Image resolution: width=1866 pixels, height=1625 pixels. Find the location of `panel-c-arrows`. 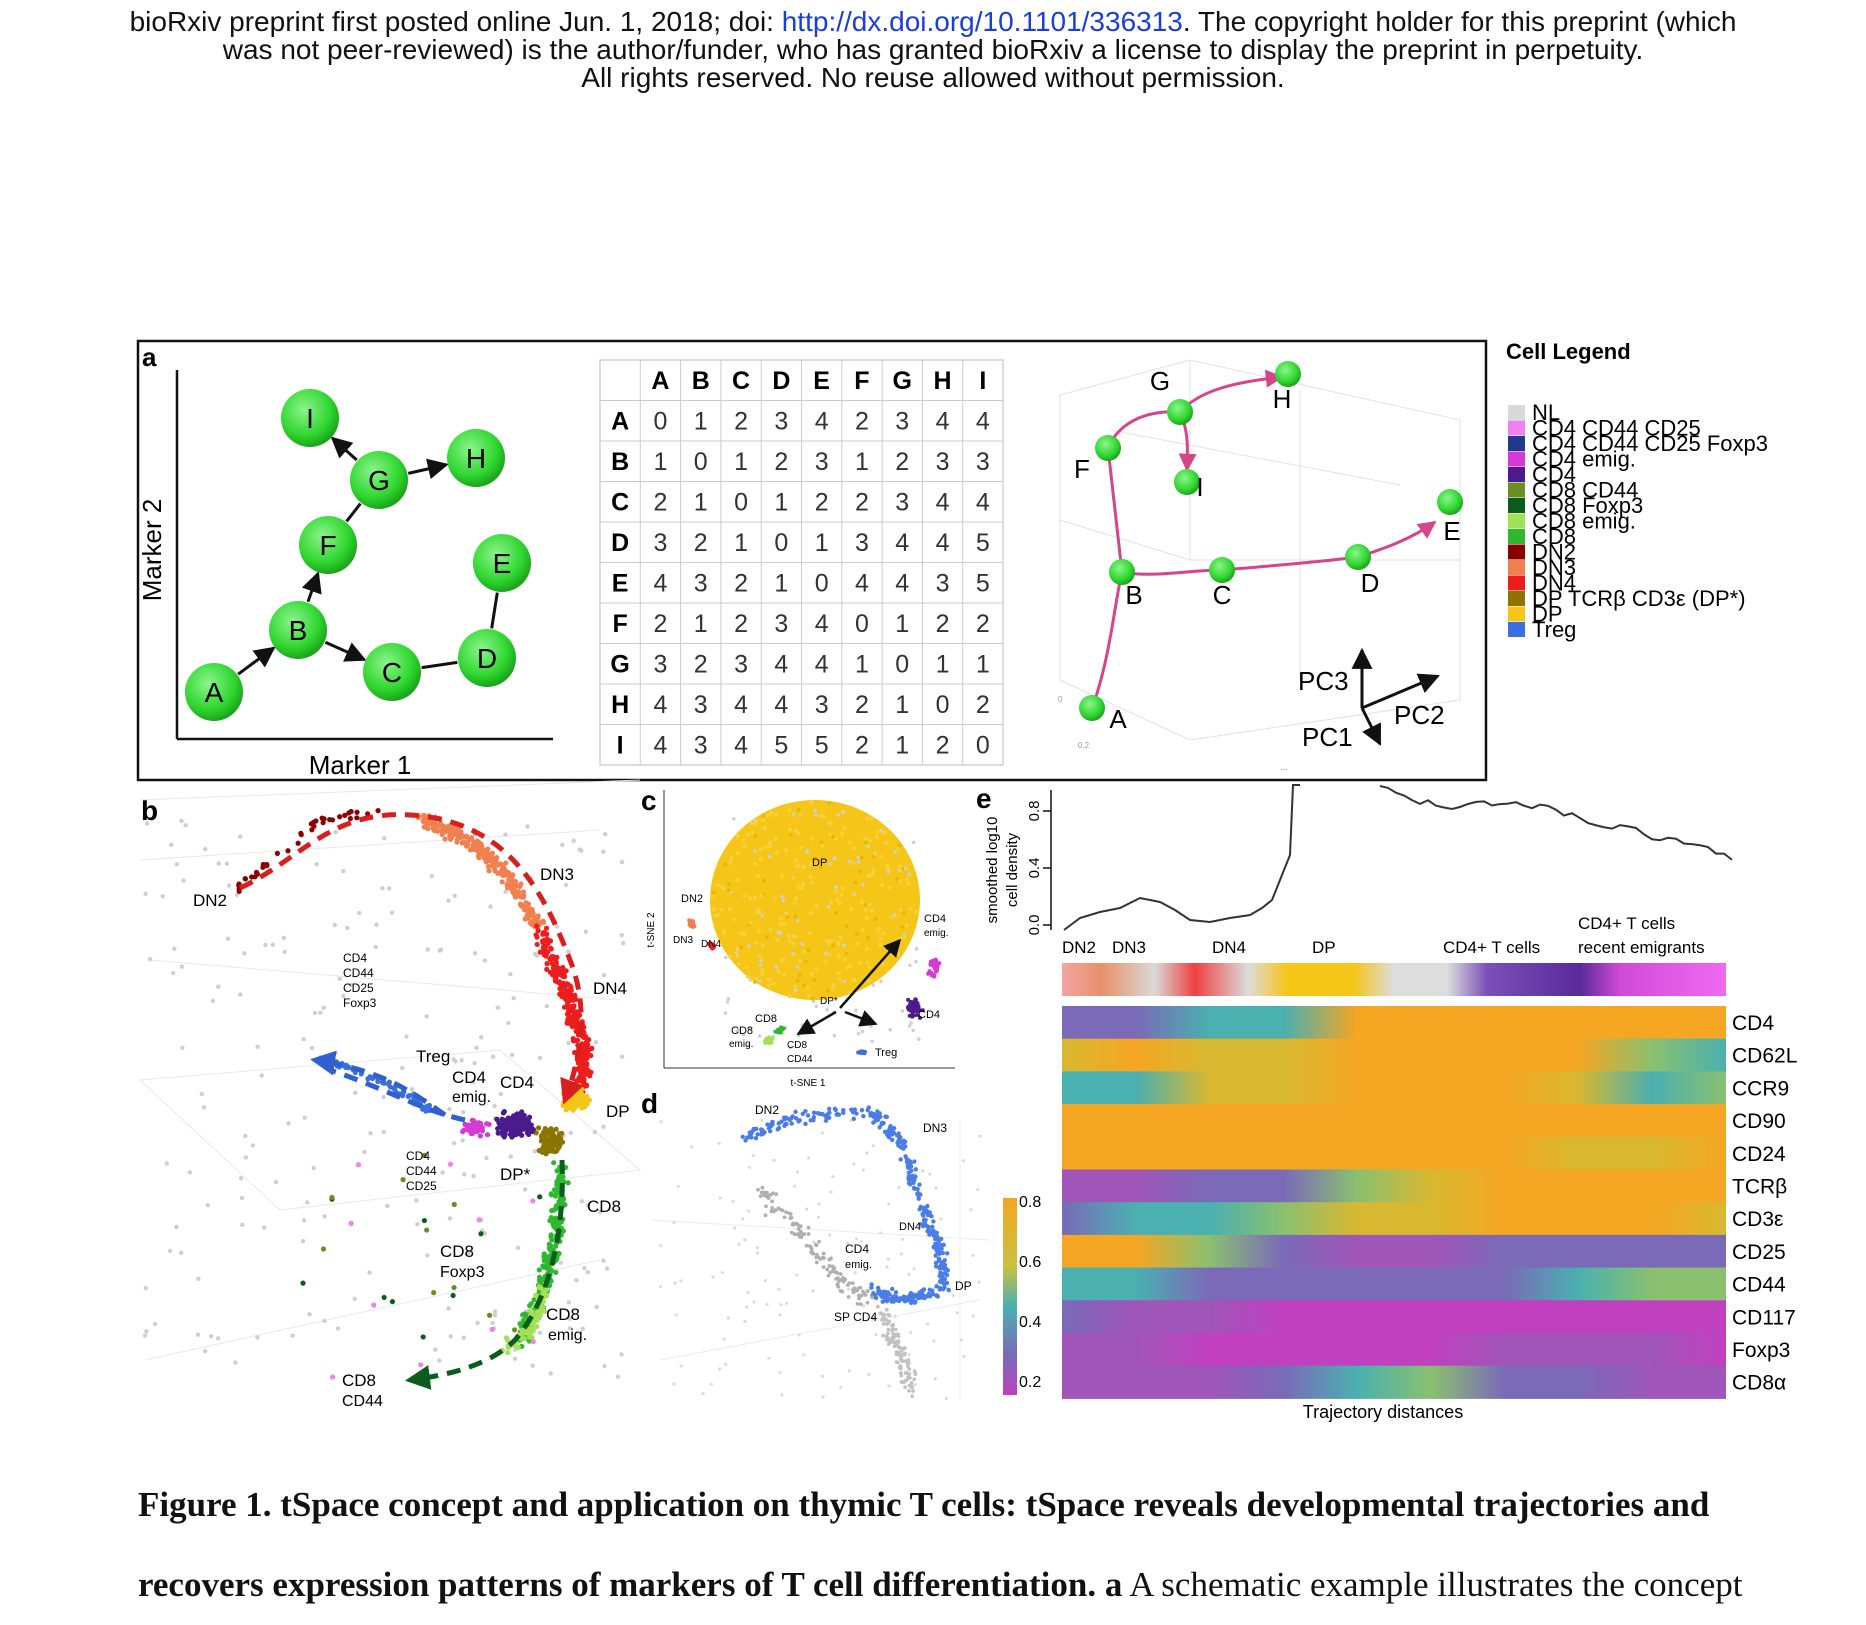

panel-c-arrows is located at coordinates (849, 987).